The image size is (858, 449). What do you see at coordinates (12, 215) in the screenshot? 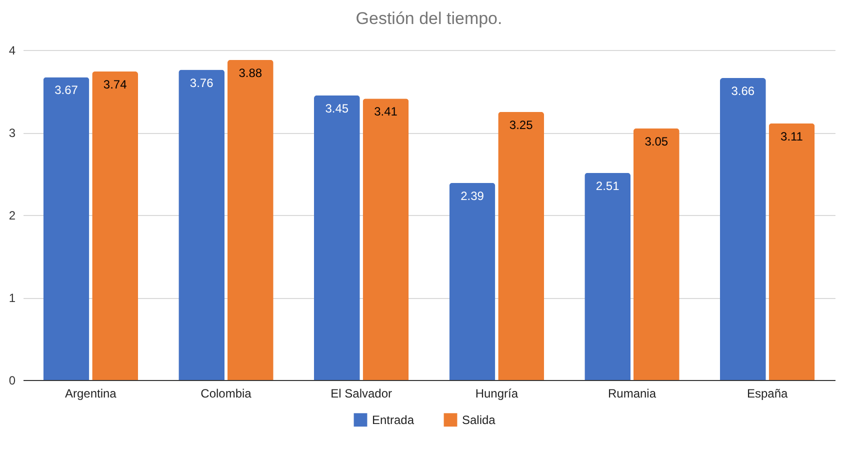
I see `y-tick-label: 2` at bounding box center [12, 215].